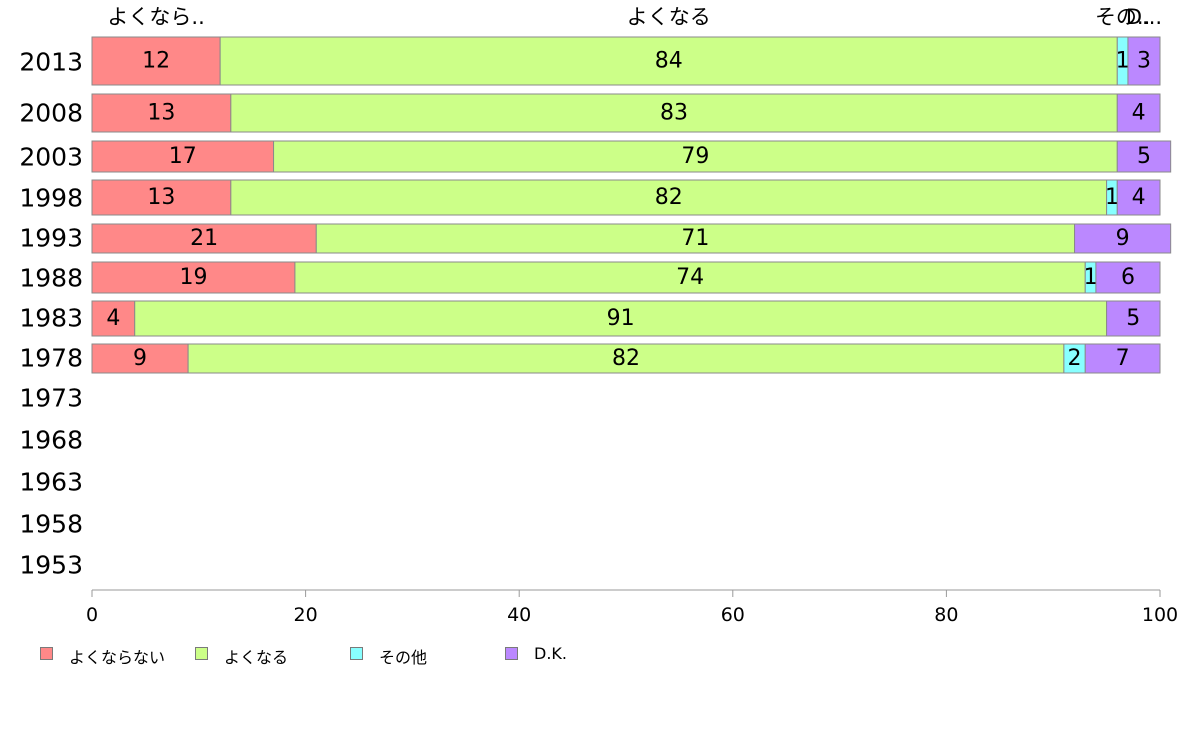 Image resolution: width=1188 pixels, height=736 pixels. What do you see at coordinates (51, 398) in the screenshot?
I see `year-label: 1973` at bounding box center [51, 398].